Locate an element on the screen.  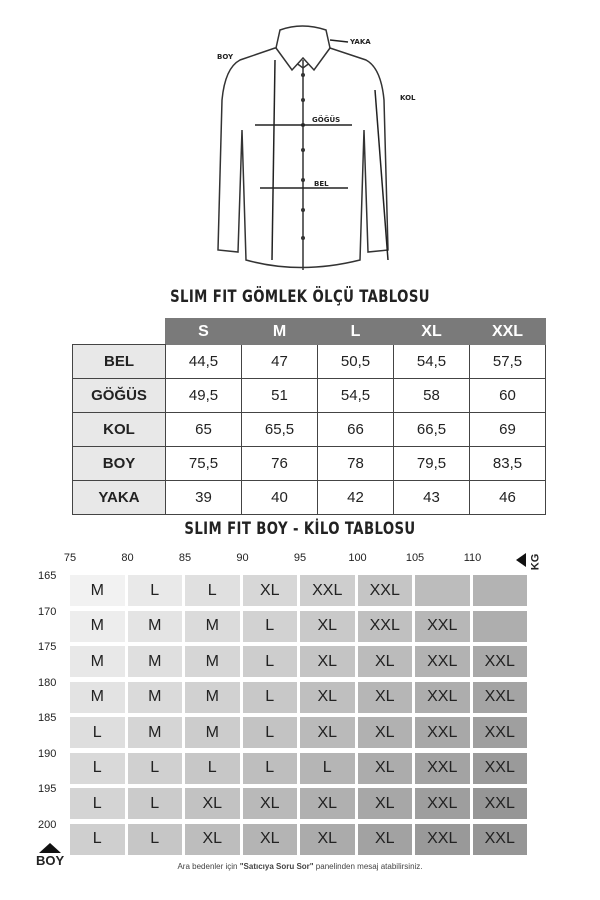
boy-kilo-row: M L L XL XXL XXL is located at coordinates (300, 590).